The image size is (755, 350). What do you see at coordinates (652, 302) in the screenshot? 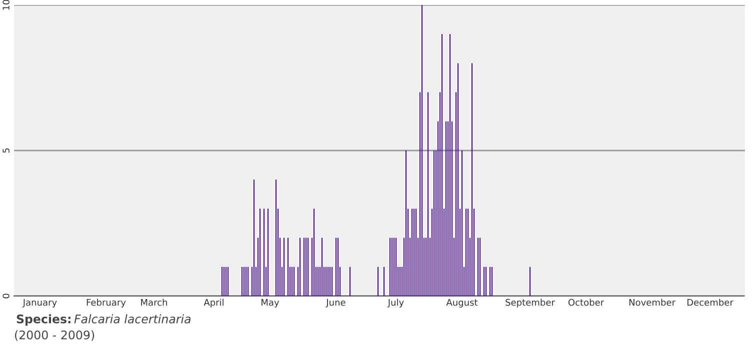
I see `x-tick-label: November` at bounding box center [652, 302].